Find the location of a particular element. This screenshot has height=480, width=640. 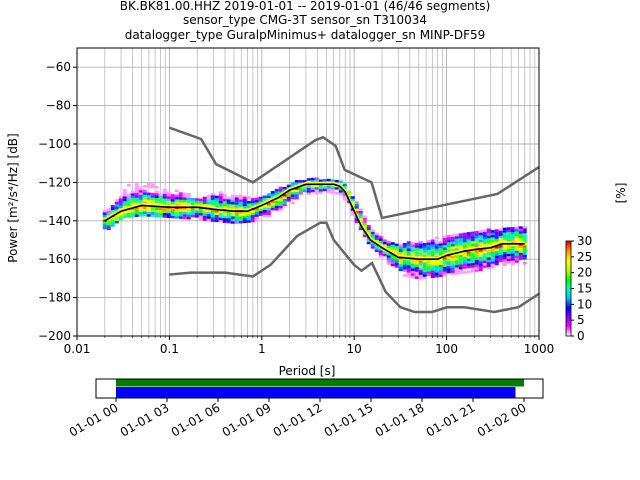

coverage-tick-label: 01-01 09 is located at coordinates (247, 419).